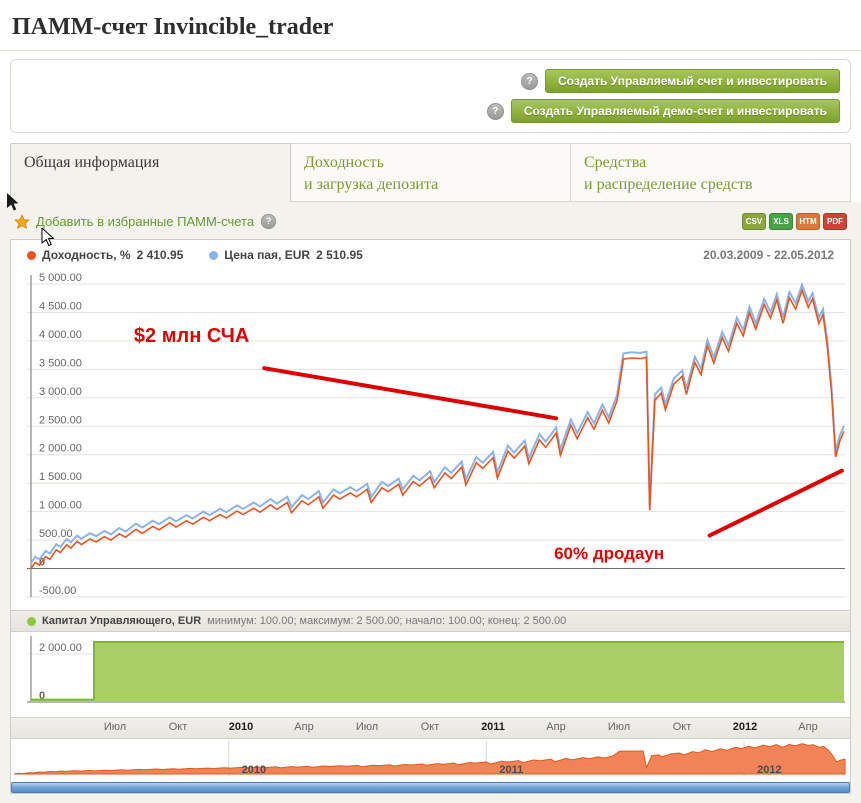  I want to click on return-series-label: Доходность, %, so click(86, 255).